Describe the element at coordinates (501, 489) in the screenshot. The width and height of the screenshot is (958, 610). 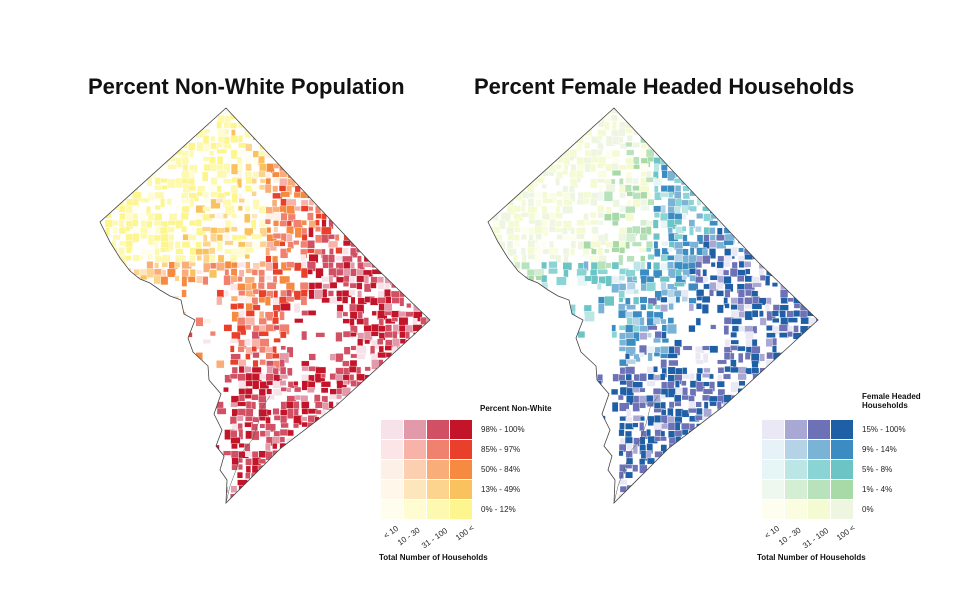
I see `legend-left-class: 13% - 49%` at that location.